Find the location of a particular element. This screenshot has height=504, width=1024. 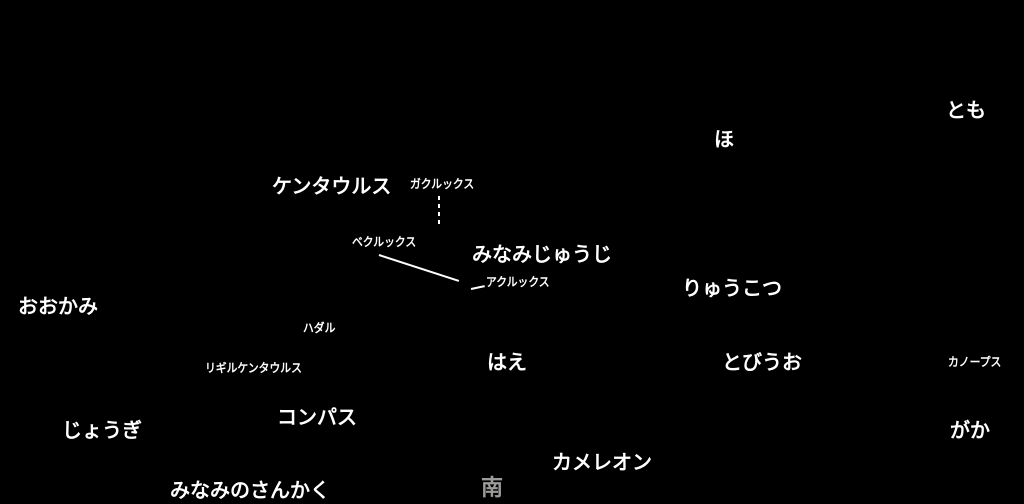

leader-line-gacrux is located at coordinates (439, 210).